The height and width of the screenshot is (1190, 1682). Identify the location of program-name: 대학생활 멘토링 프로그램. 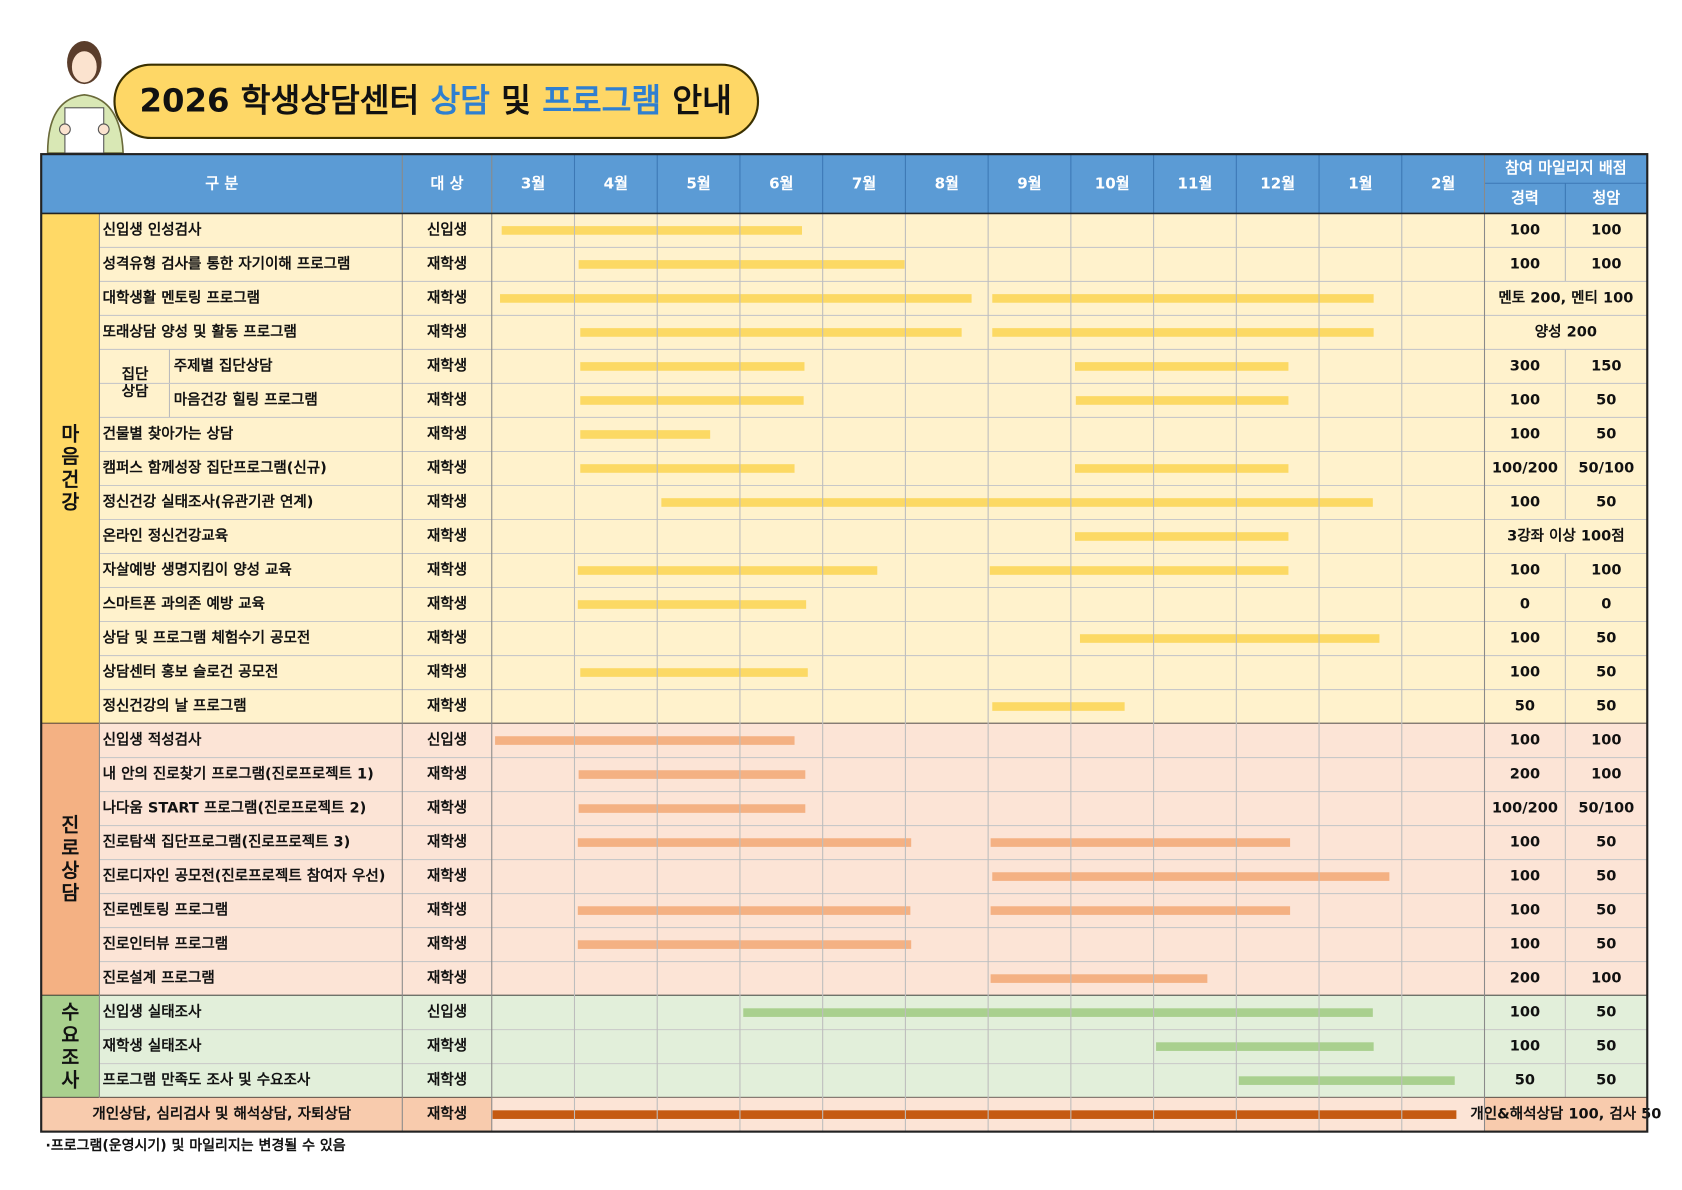
(181, 297).